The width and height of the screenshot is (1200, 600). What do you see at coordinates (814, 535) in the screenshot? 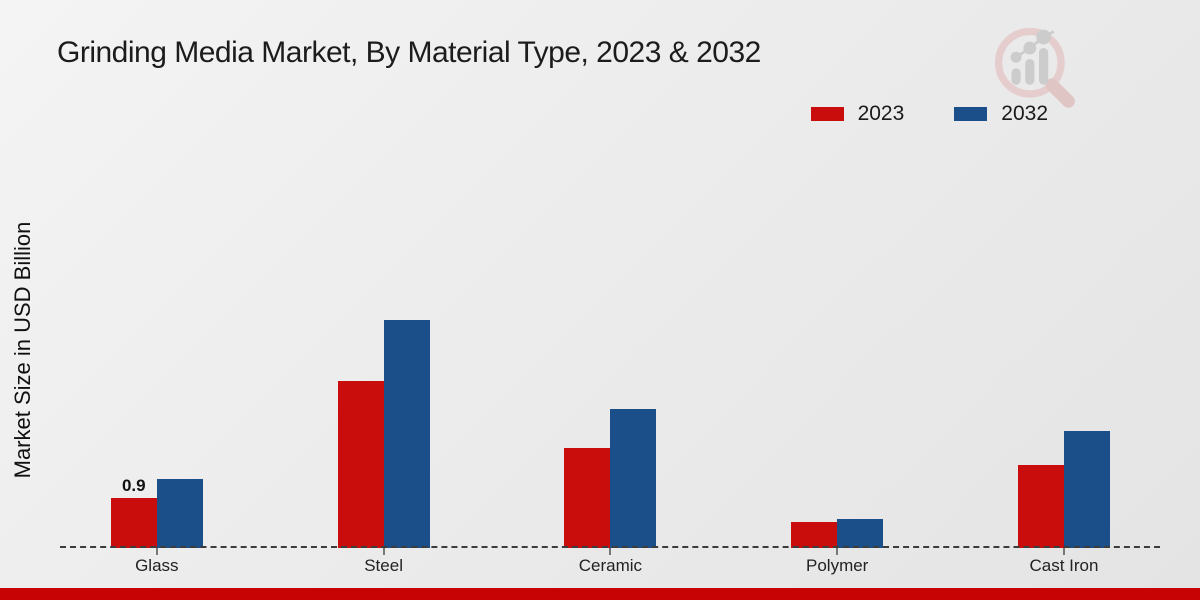
I see `bar-polymer-2023` at bounding box center [814, 535].